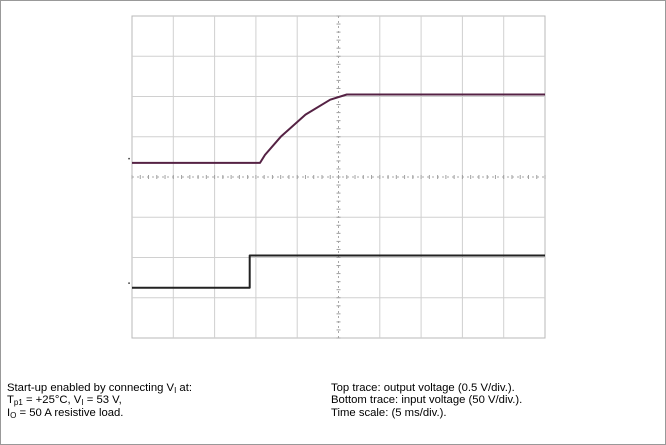 Image resolution: width=666 pixels, height=445 pixels. I want to click on caption-line-3: IO = 50 A resistive load., so click(99, 413).